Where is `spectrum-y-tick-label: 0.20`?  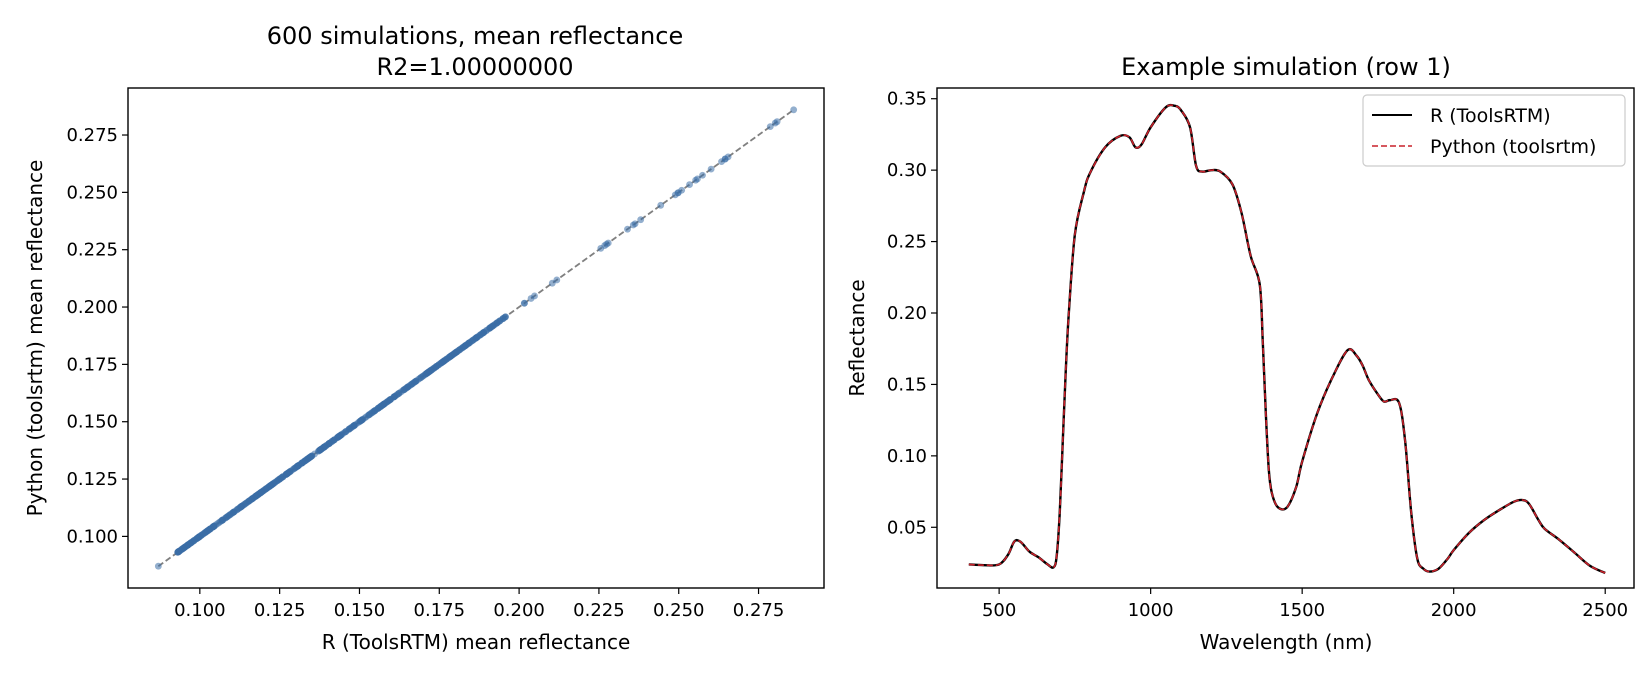 spectrum-y-tick-label: 0.20 is located at coordinates (907, 313).